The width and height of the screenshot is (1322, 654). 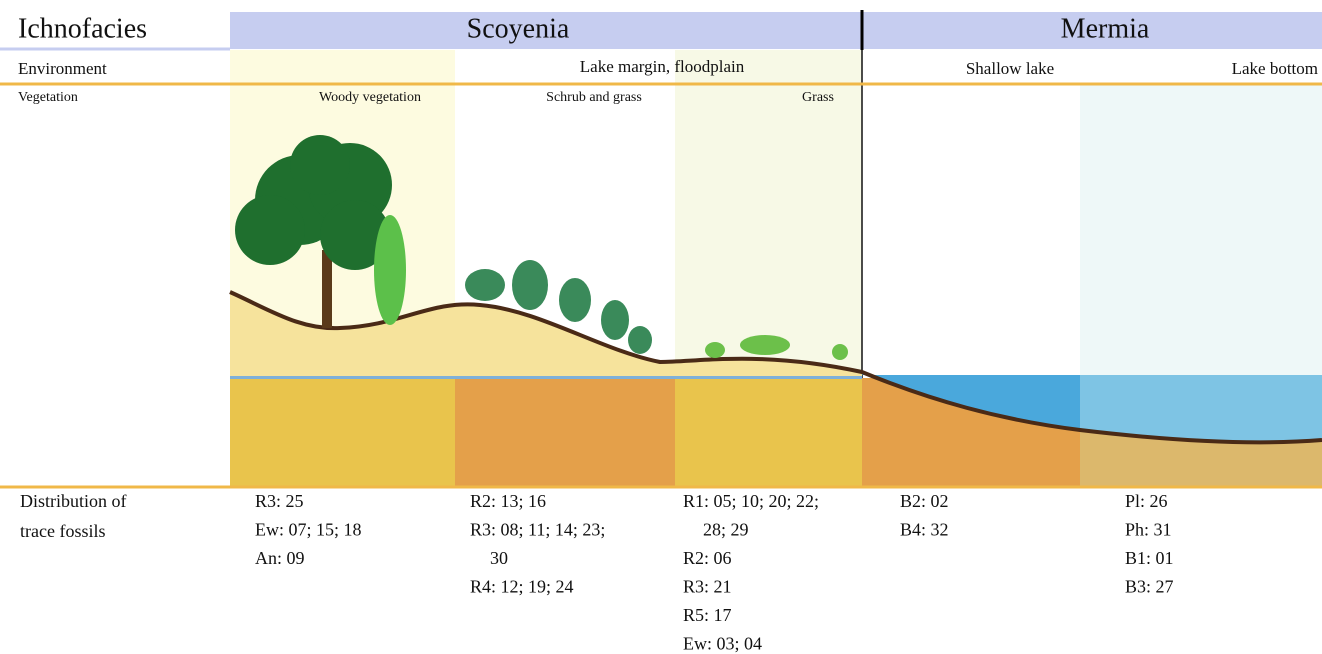 What do you see at coordinates (924, 501) in the screenshot?
I see `trace-fossil-entry: B2: 02` at bounding box center [924, 501].